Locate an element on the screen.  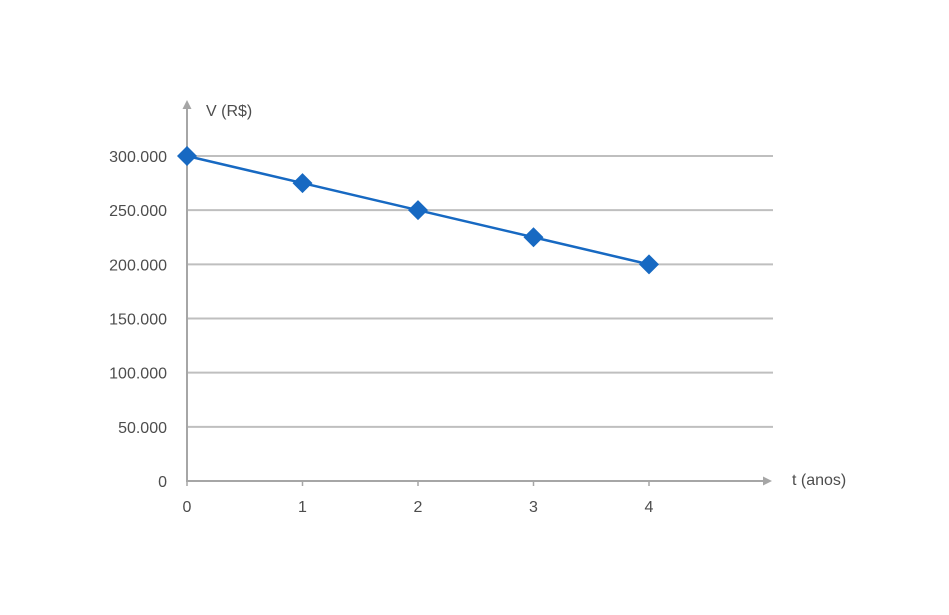
x-tick-label: 2 is located at coordinates (418, 507).